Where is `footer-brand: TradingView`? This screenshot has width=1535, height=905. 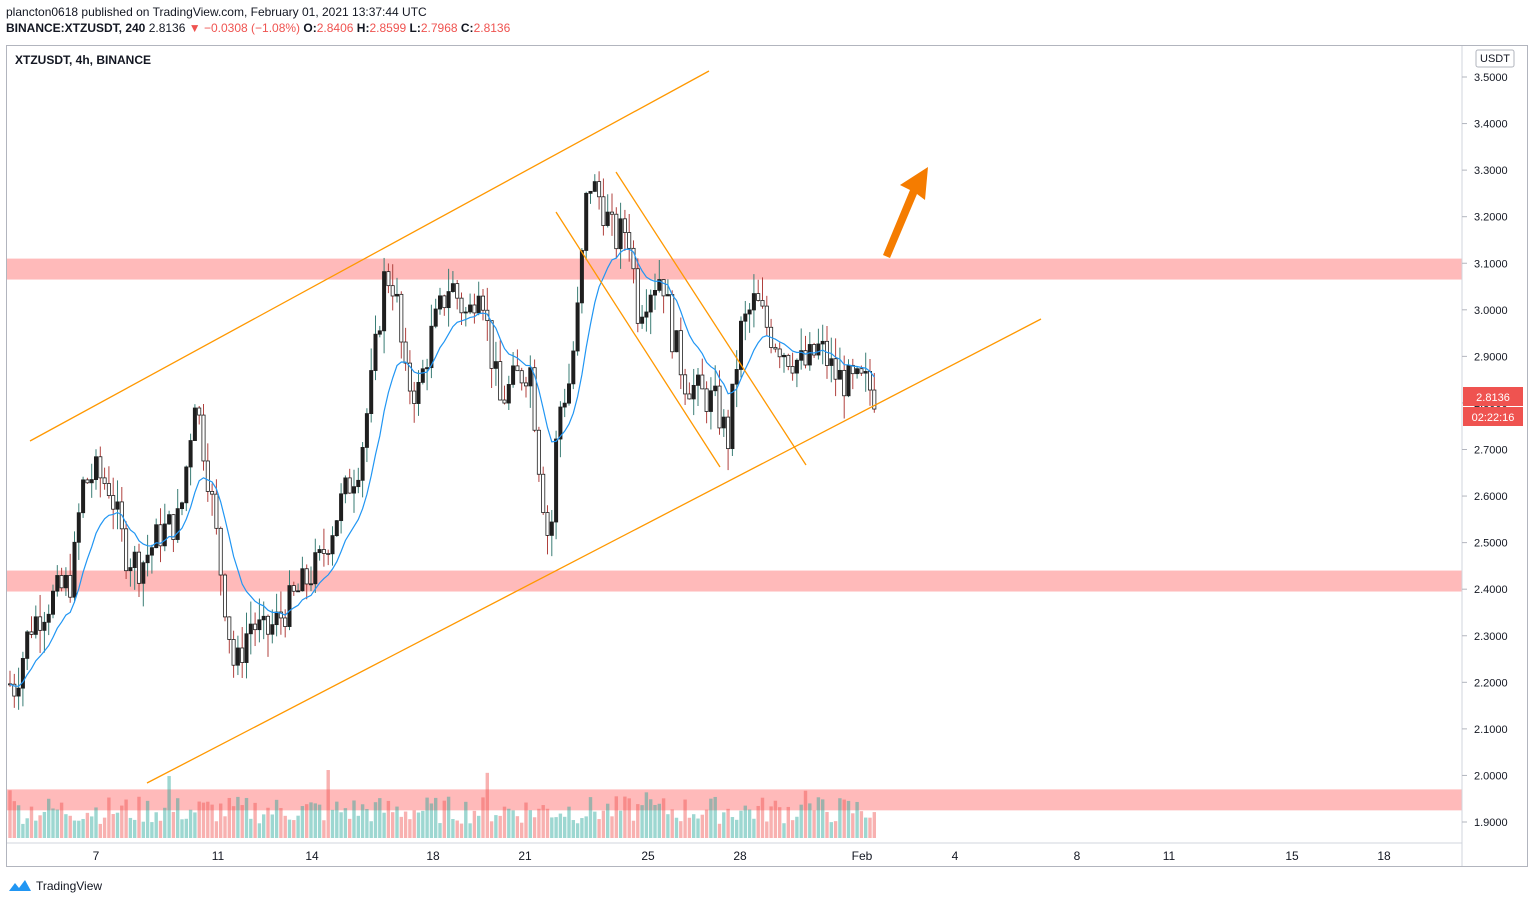 footer-brand: TradingView is located at coordinates (69, 886).